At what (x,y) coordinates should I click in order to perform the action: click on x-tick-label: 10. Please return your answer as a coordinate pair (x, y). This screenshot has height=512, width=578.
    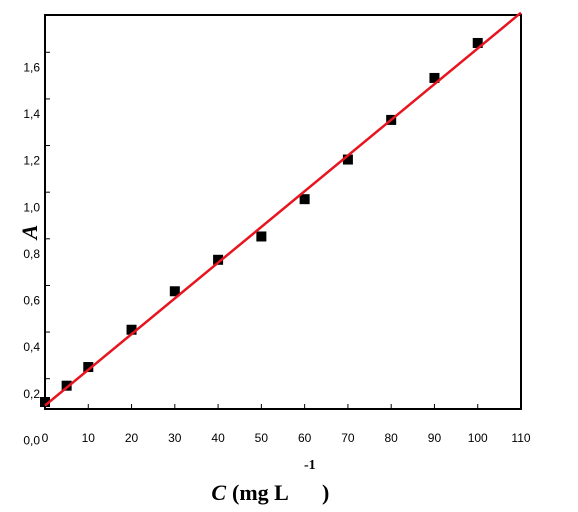
    Looking at the image, I should click on (89, 438).